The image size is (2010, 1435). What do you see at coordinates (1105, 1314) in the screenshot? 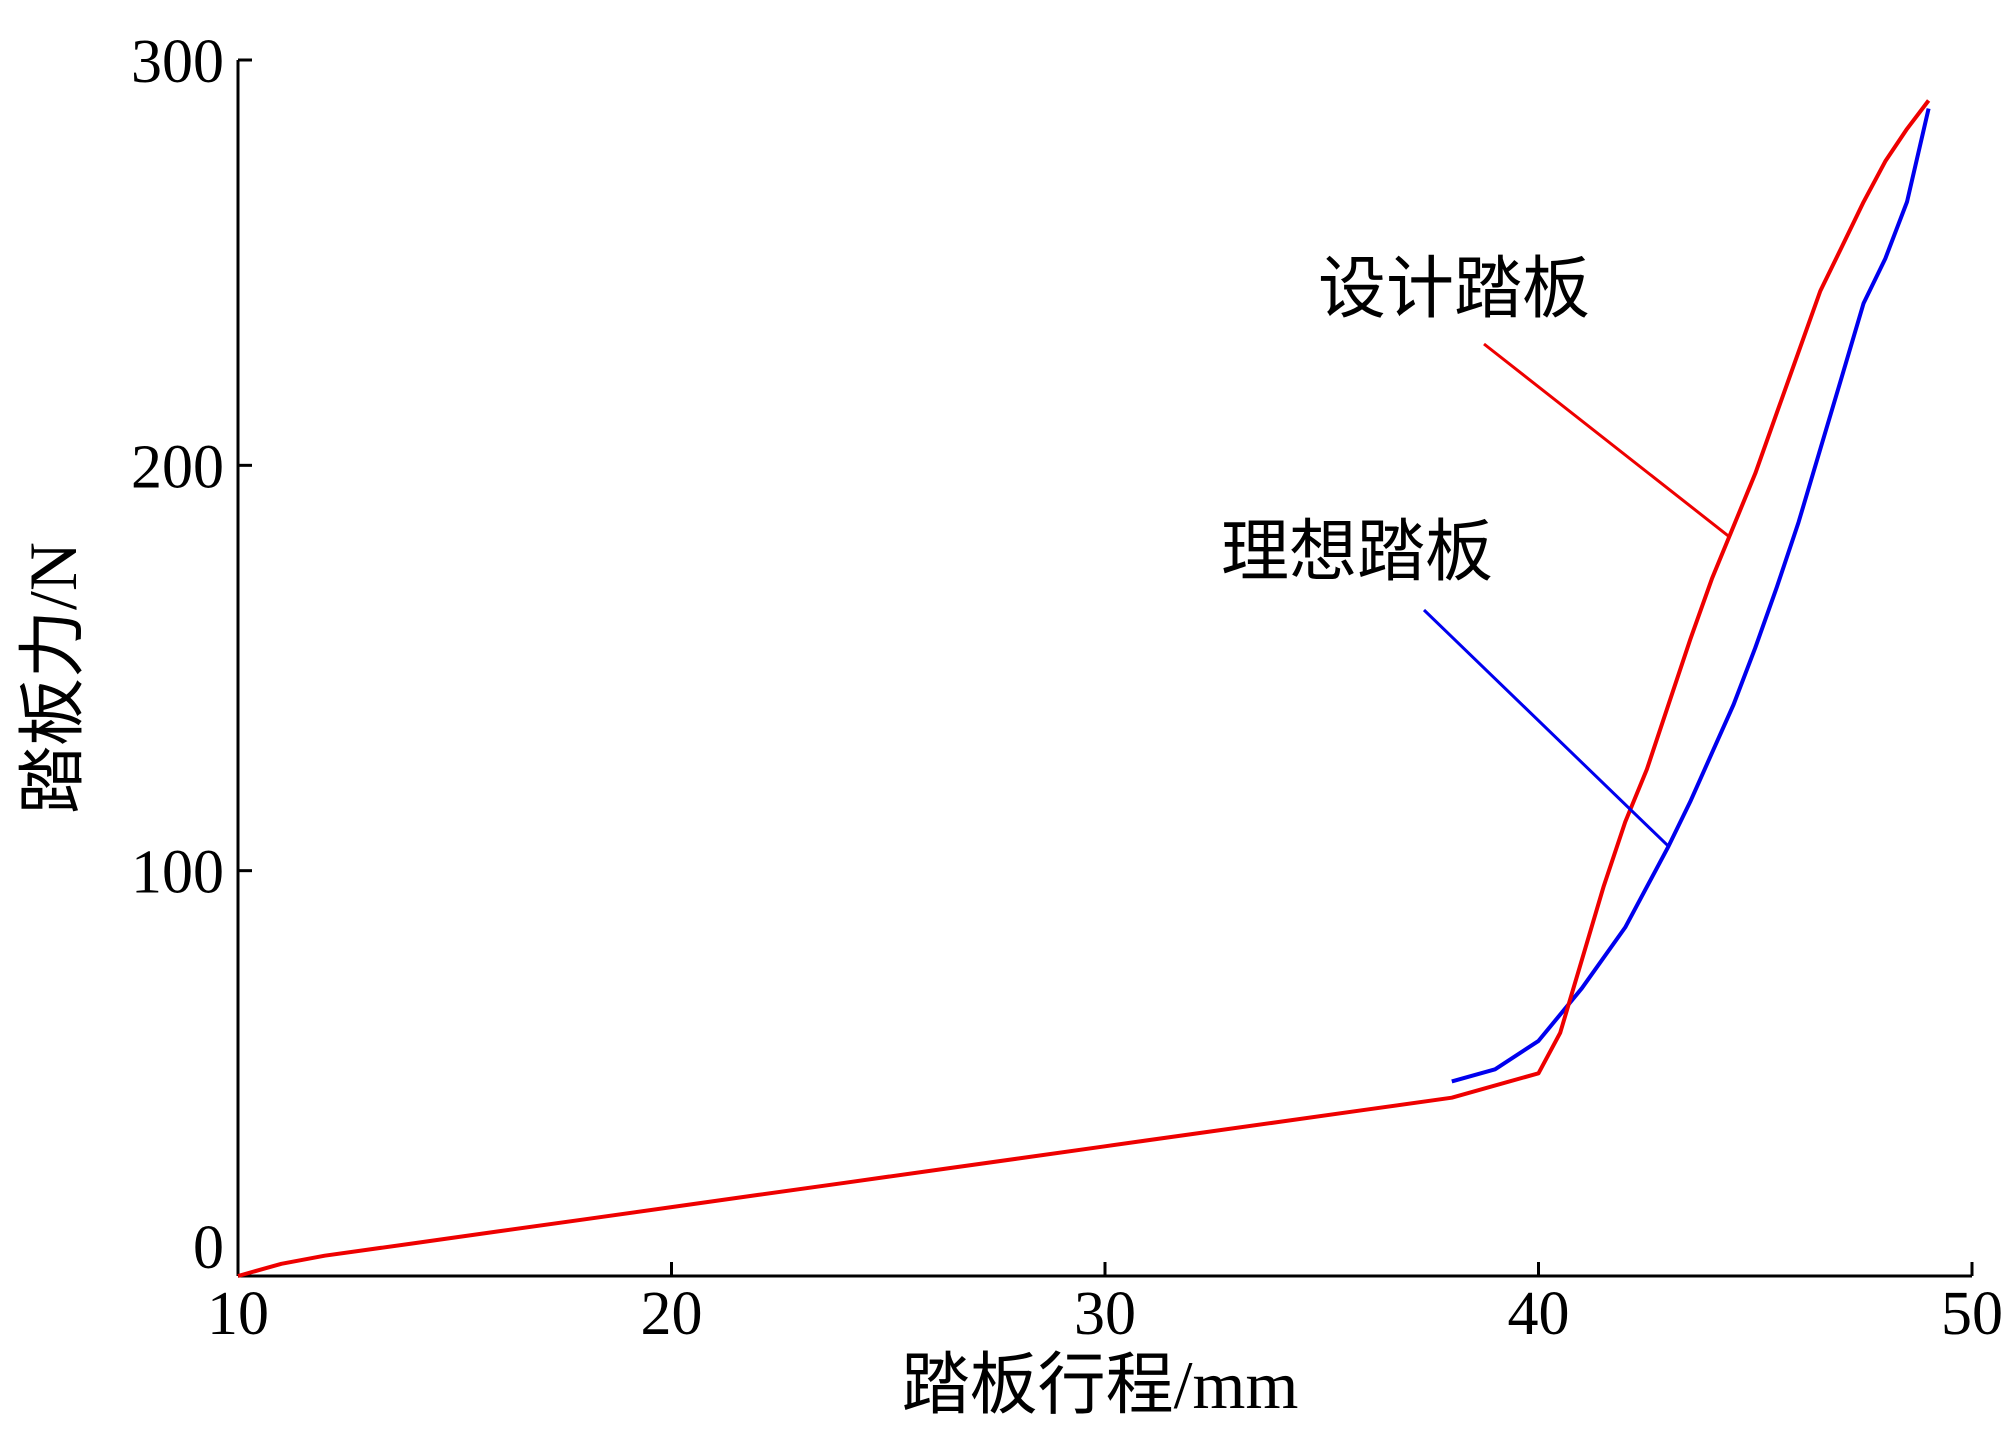
I see `x-tick-label: 30` at bounding box center [1105, 1314].